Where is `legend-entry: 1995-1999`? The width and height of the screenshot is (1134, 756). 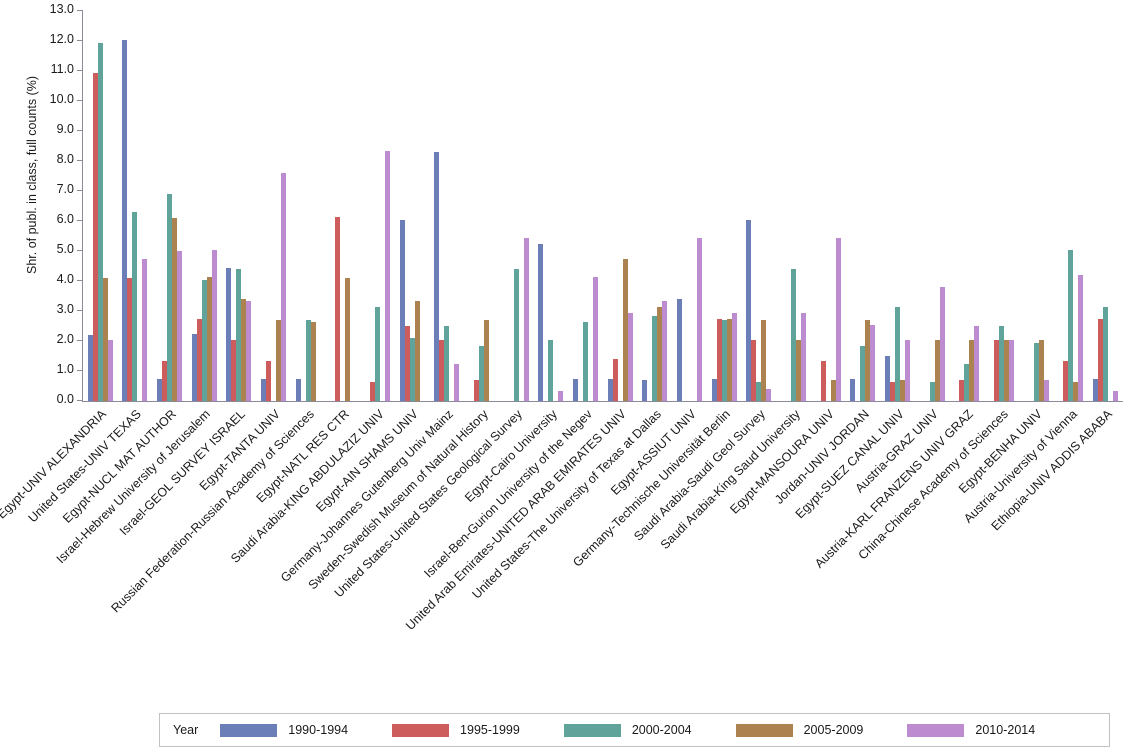 legend-entry: 1995-1999 is located at coordinates (456, 730).